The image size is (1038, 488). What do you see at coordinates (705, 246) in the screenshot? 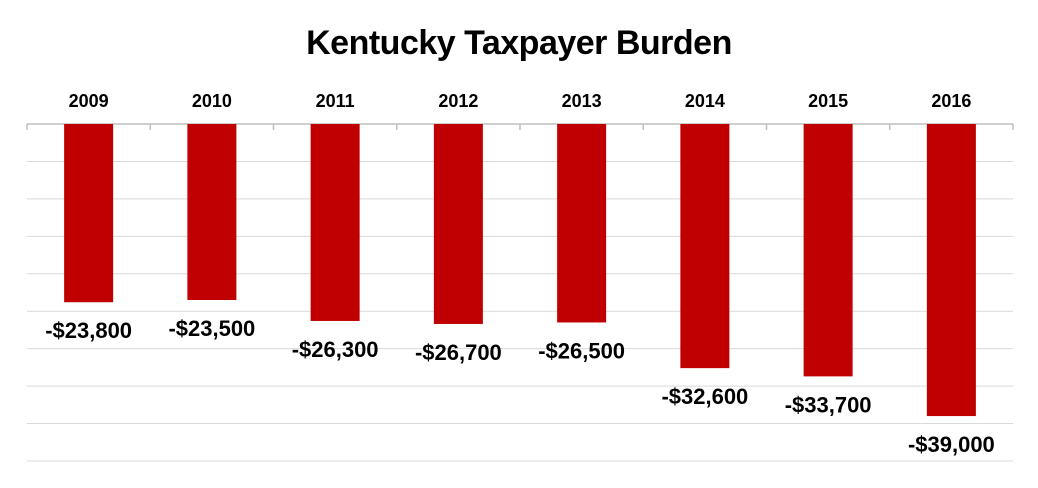
I see `bar-2014` at bounding box center [705, 246].